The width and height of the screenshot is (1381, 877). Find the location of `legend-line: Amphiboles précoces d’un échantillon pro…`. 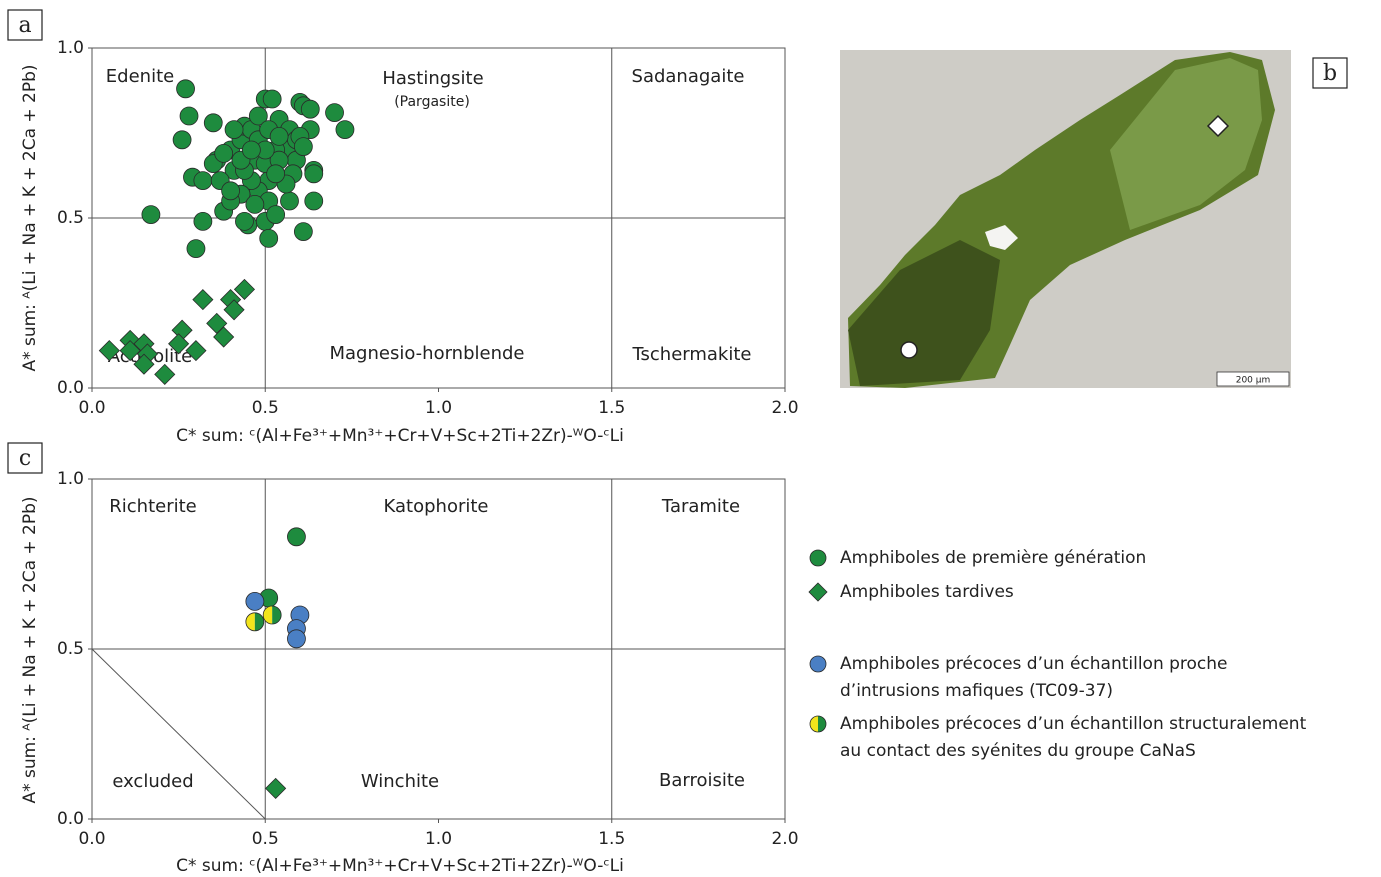

legend-line: Amphiboles précoces d’un échantillon pro… is located at coordinates (1036, 664).